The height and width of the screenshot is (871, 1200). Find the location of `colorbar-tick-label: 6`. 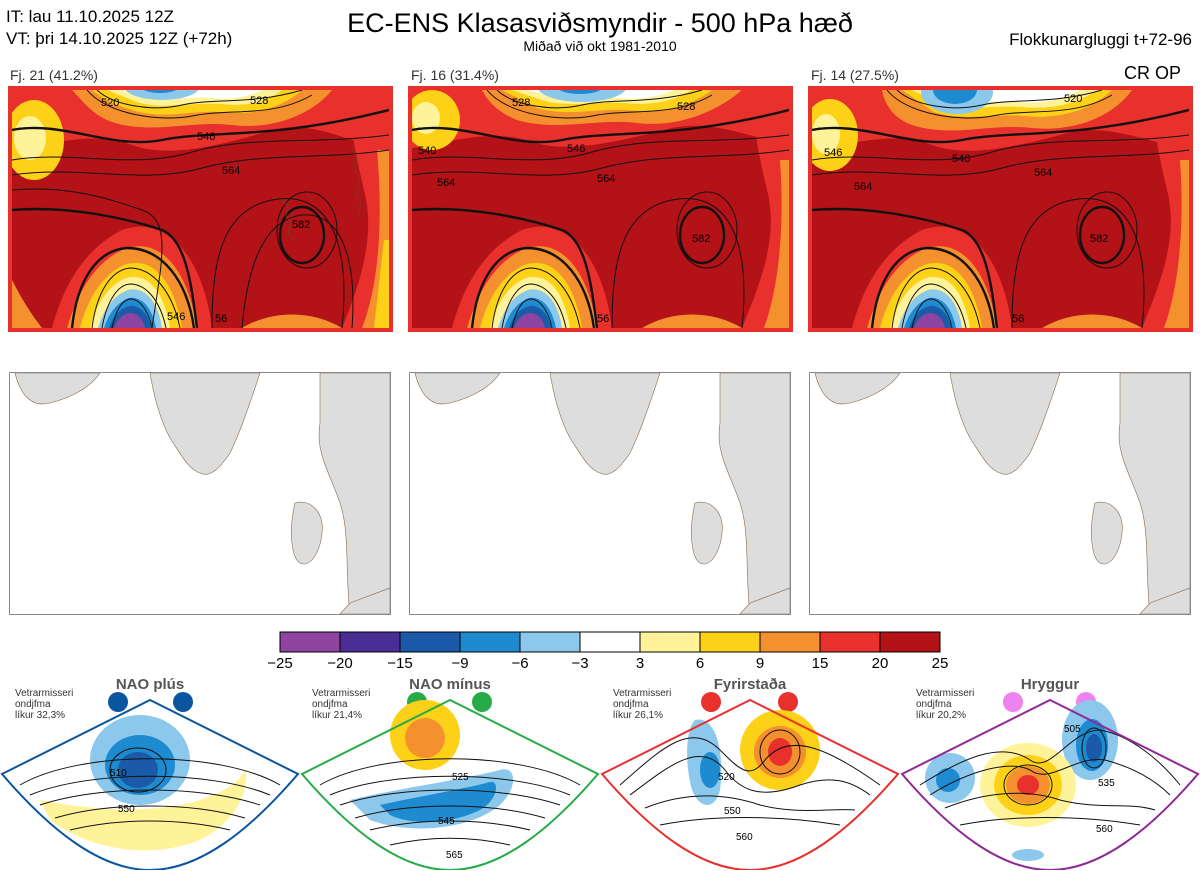

colorbar-tick-label: 6 is located at coordinates (700, 663).